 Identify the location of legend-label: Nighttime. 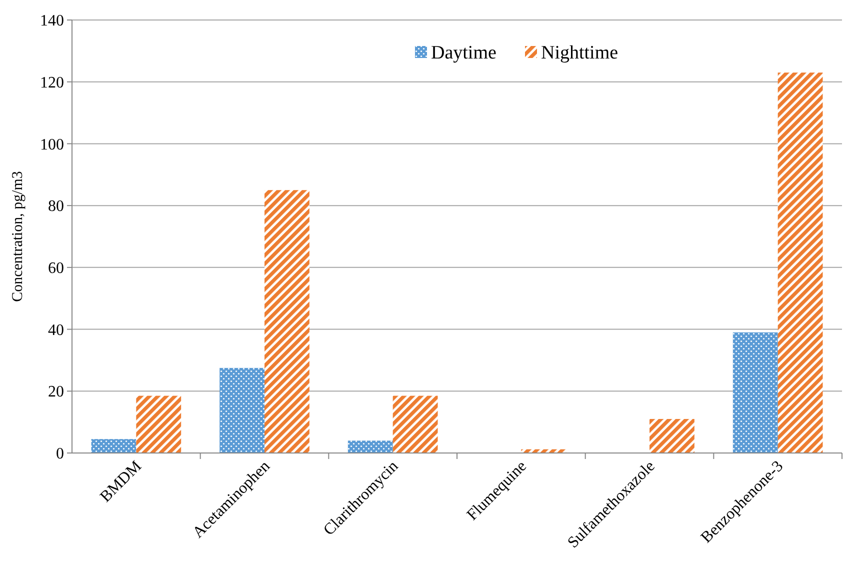
(579, 53).